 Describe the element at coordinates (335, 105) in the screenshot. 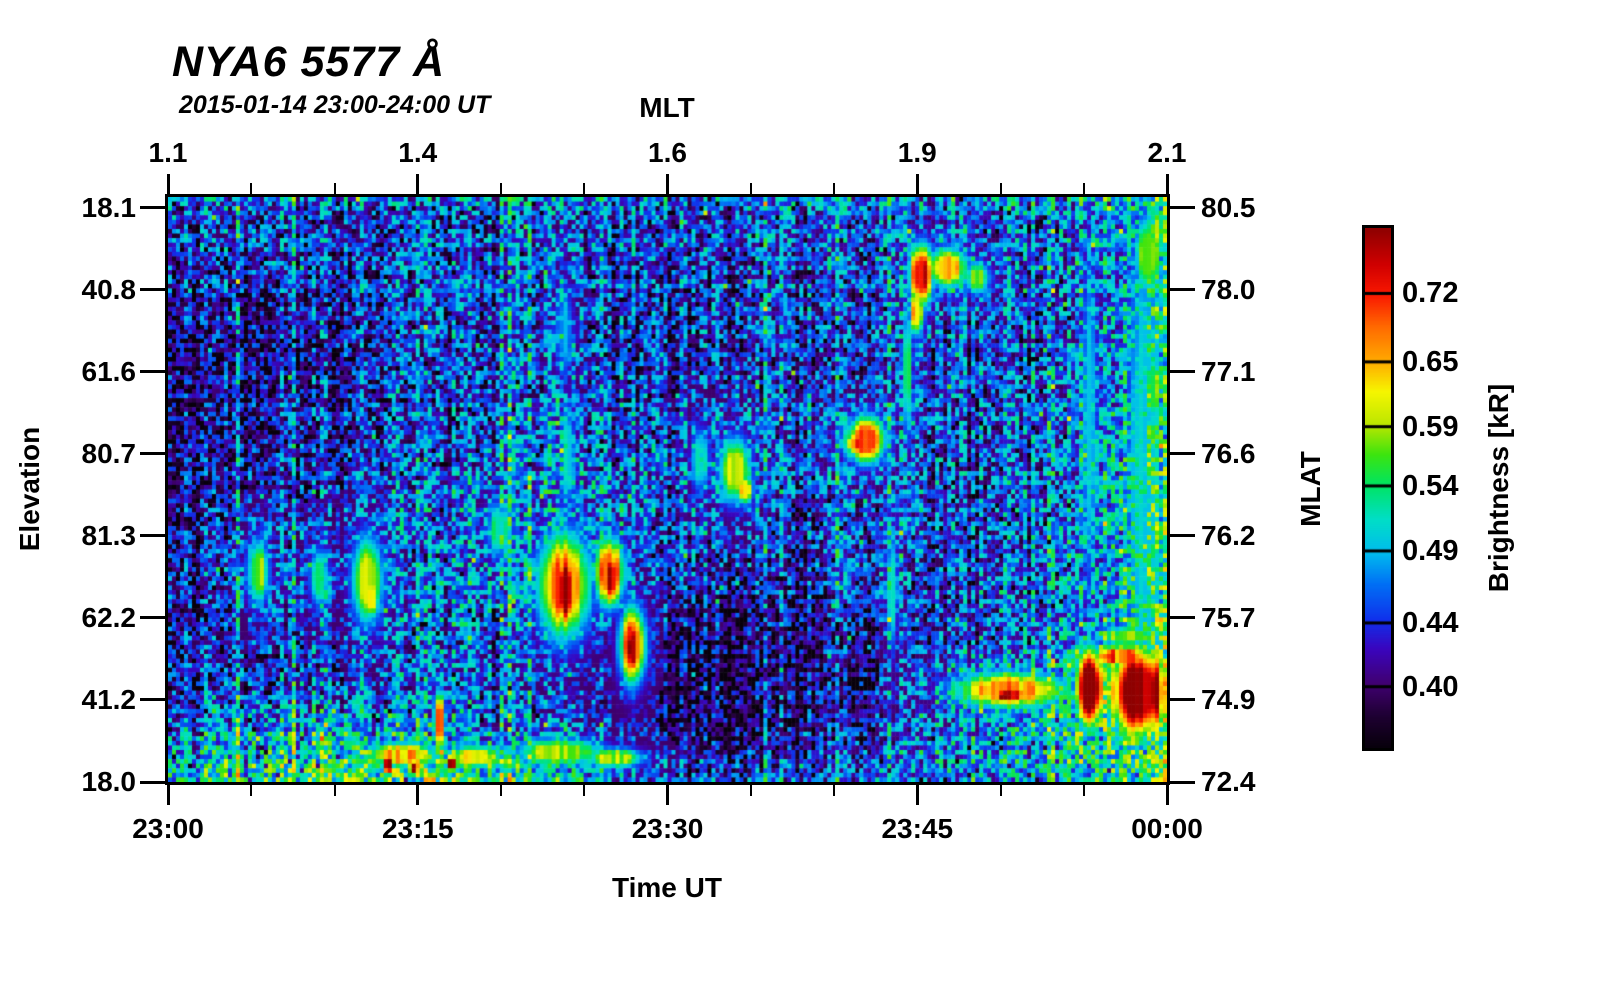

I see `figure-subtitle: 2015-01-14 23:00-24:00 UT` at that location.